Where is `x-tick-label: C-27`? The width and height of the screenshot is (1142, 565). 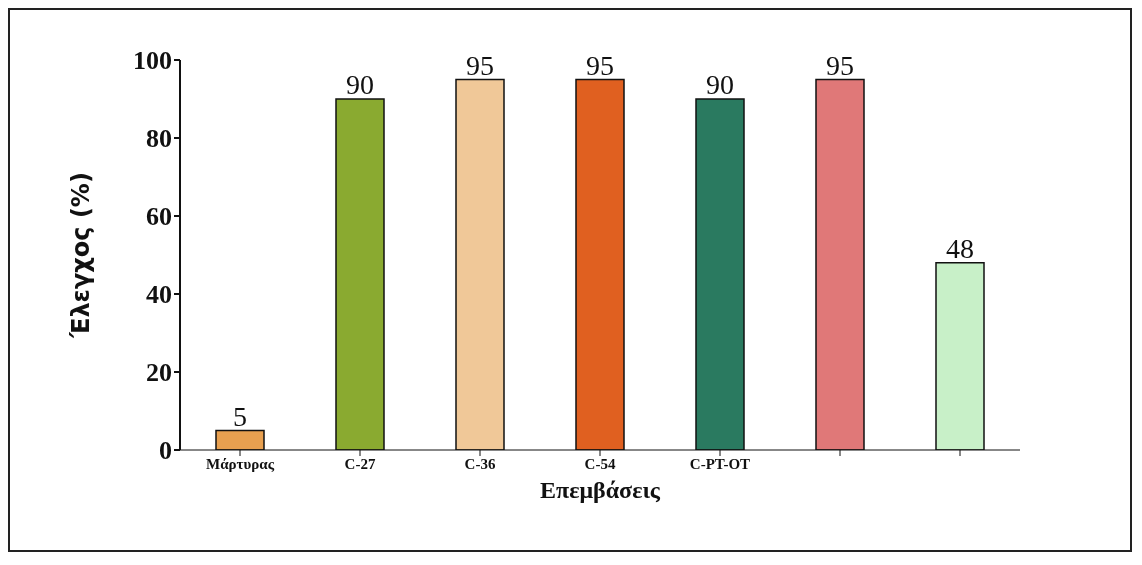
x-tick-label: C-27 is located at coordinates (360, 463).